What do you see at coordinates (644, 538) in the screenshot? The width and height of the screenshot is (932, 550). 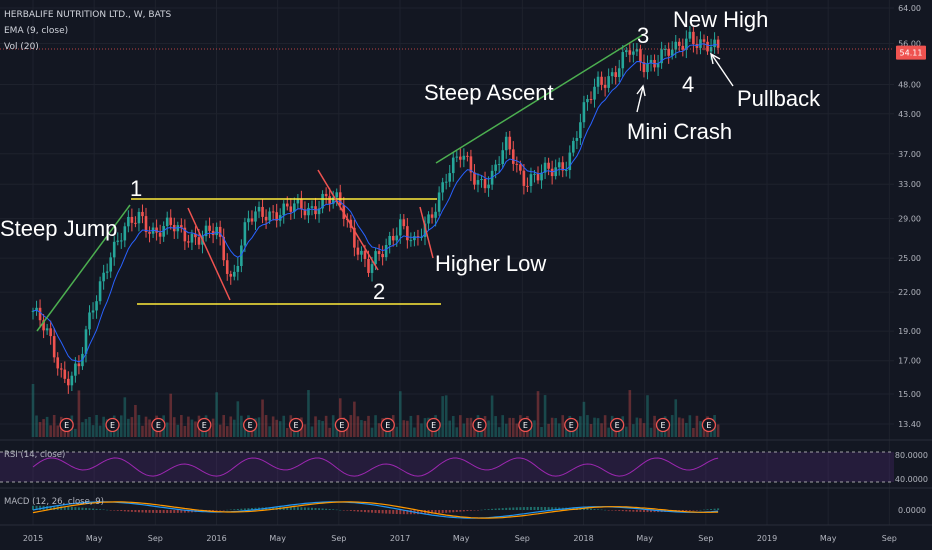 I see `x-tick-label: May` at bounding box center [644, 538].